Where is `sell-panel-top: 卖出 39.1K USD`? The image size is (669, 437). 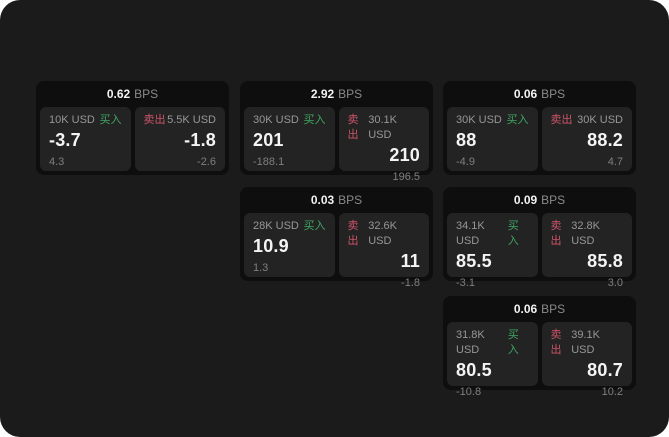
sell-panel-top: 卖出 39.1K USD is located at coordinates (587, 343).